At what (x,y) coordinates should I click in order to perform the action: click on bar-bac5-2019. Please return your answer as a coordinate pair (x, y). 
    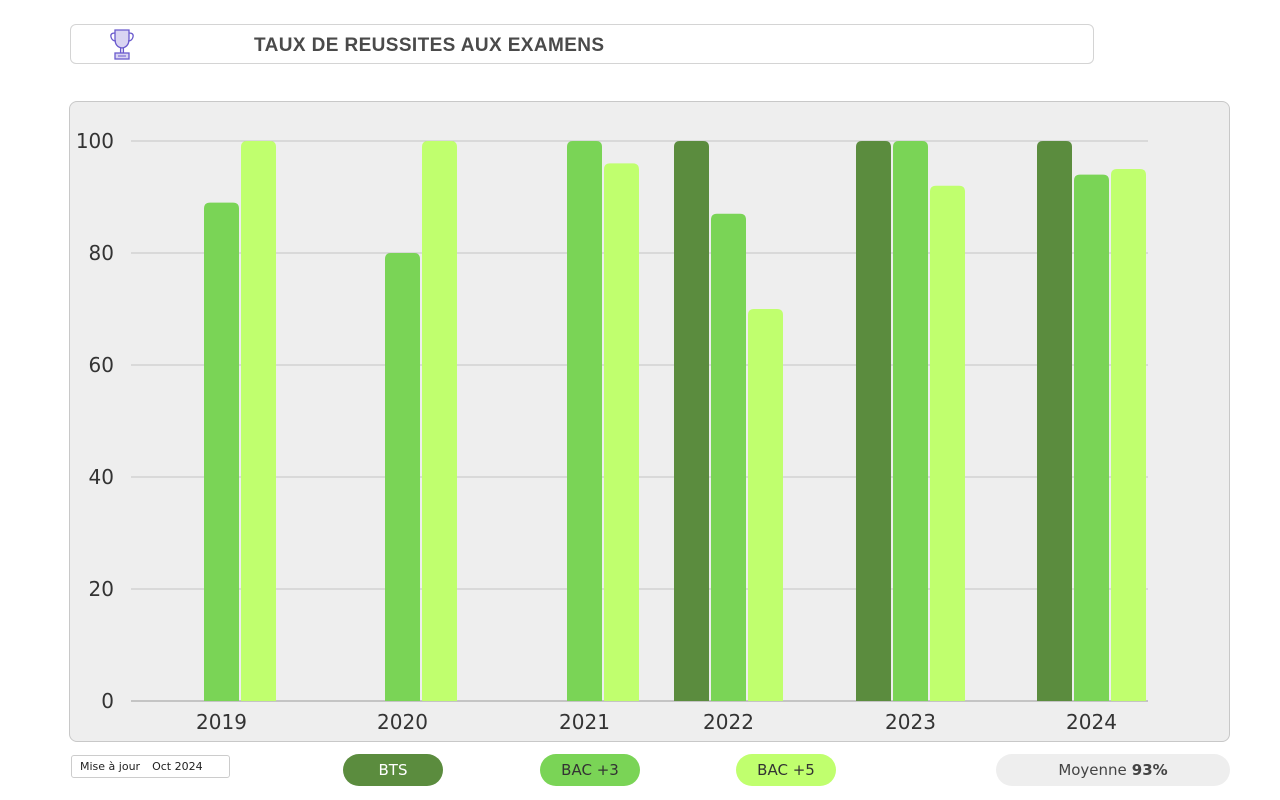
    Looking at the image, I should click on (258, 421).